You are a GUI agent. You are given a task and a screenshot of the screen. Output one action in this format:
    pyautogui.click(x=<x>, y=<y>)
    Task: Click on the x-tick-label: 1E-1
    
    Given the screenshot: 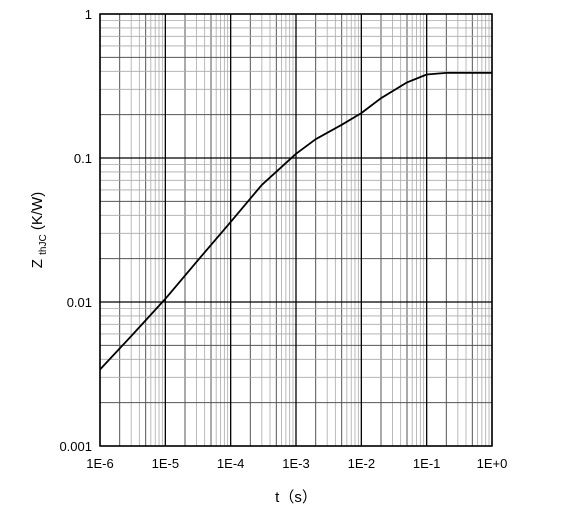 What is the action you would take?
    pyautogui.click(x=426, y=463)
    